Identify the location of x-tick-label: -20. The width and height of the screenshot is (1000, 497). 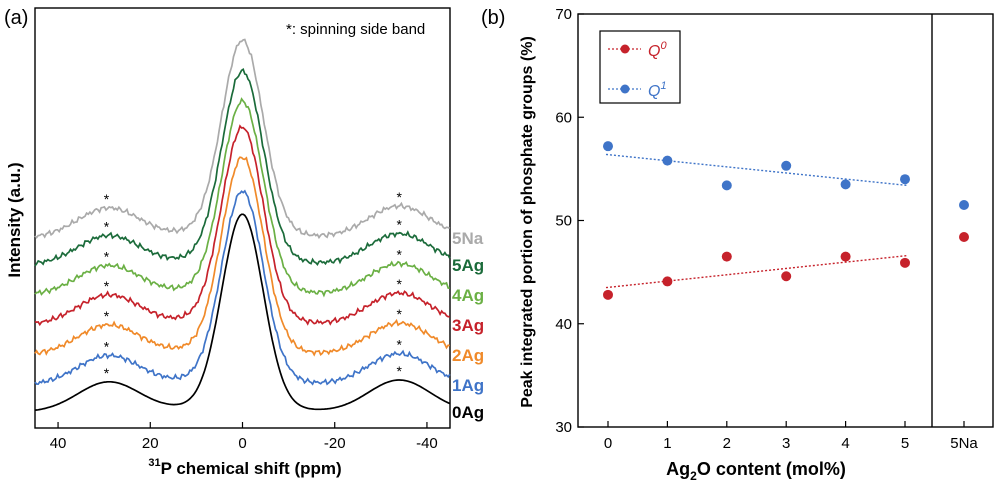
(335, 443).